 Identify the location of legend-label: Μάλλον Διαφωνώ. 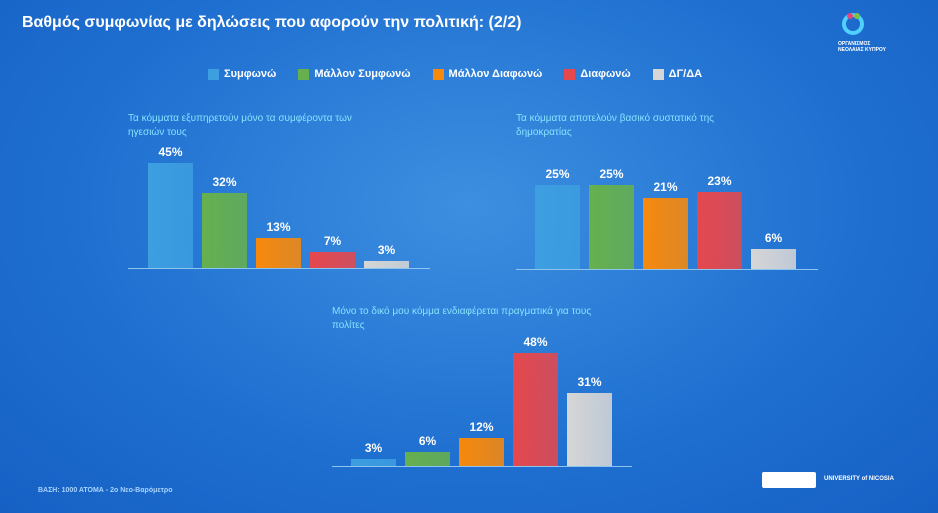
(495, 74).